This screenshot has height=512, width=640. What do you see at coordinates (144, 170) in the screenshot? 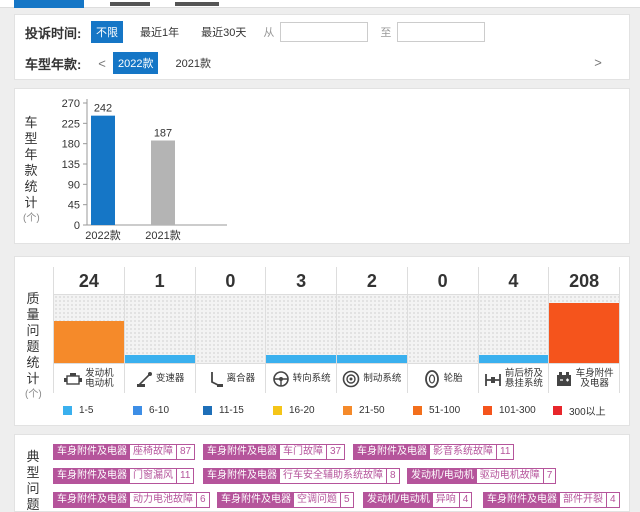
I see `year-bar-chart: 0 45 90 135 180 225 270 242 2022款 187 2021款` at bounding box center [144, 170].